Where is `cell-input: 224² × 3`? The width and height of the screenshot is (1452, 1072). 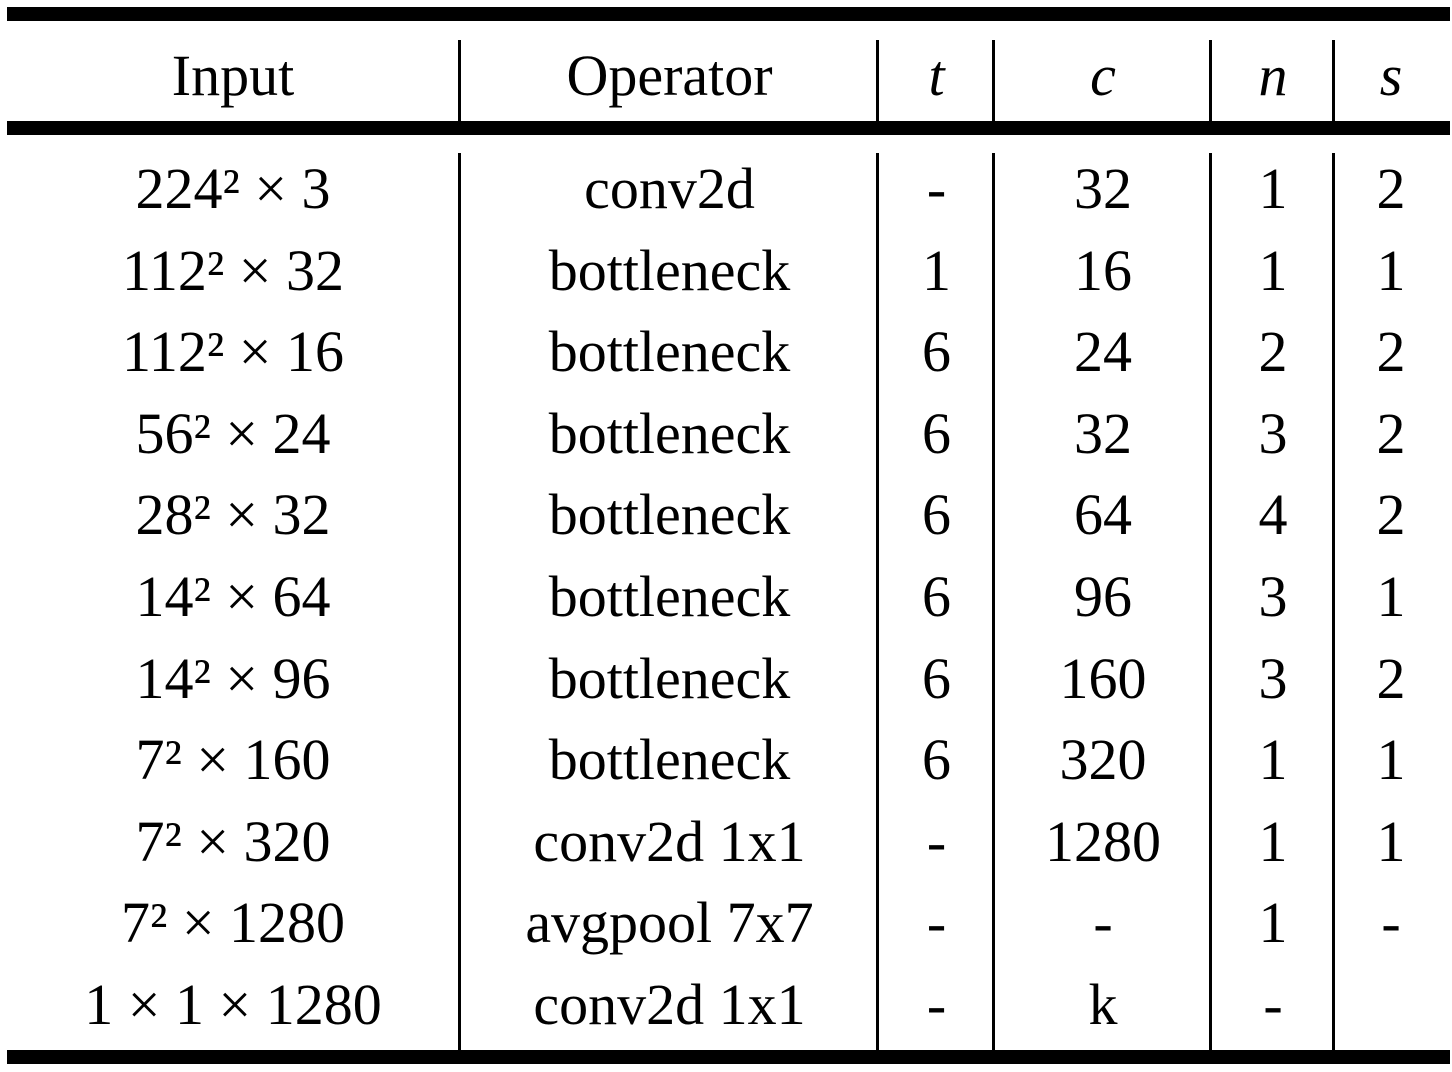 cell-input: 224² × 3 is located at coordinates (233, 188).